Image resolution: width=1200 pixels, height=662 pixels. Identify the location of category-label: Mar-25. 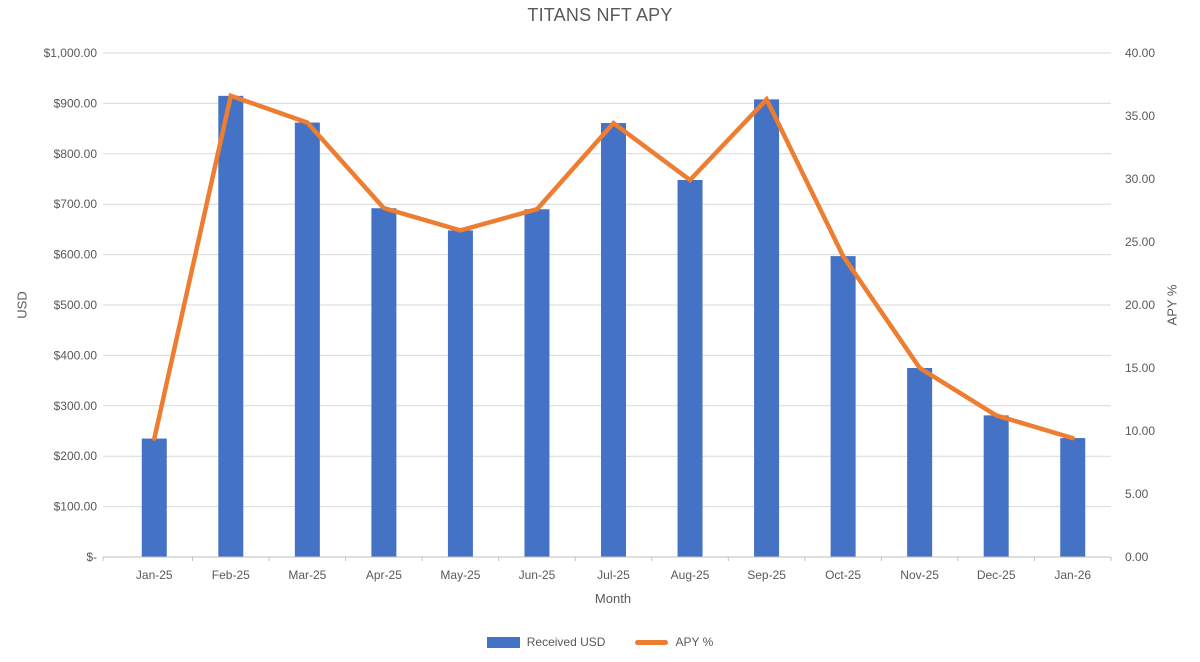
(307, 575).